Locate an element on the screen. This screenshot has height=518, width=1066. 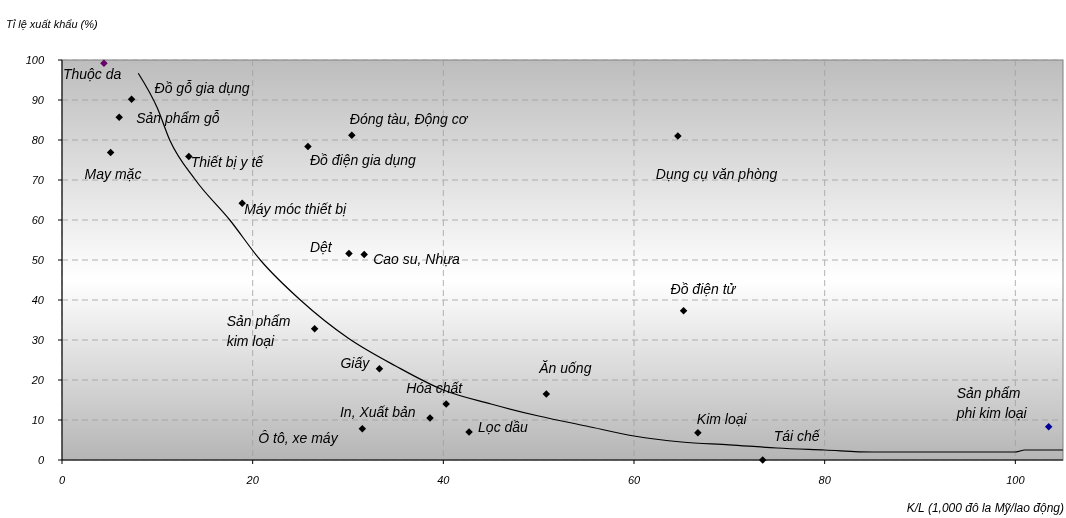
y-tick-label: 90 is located at coordinates (38, 100).